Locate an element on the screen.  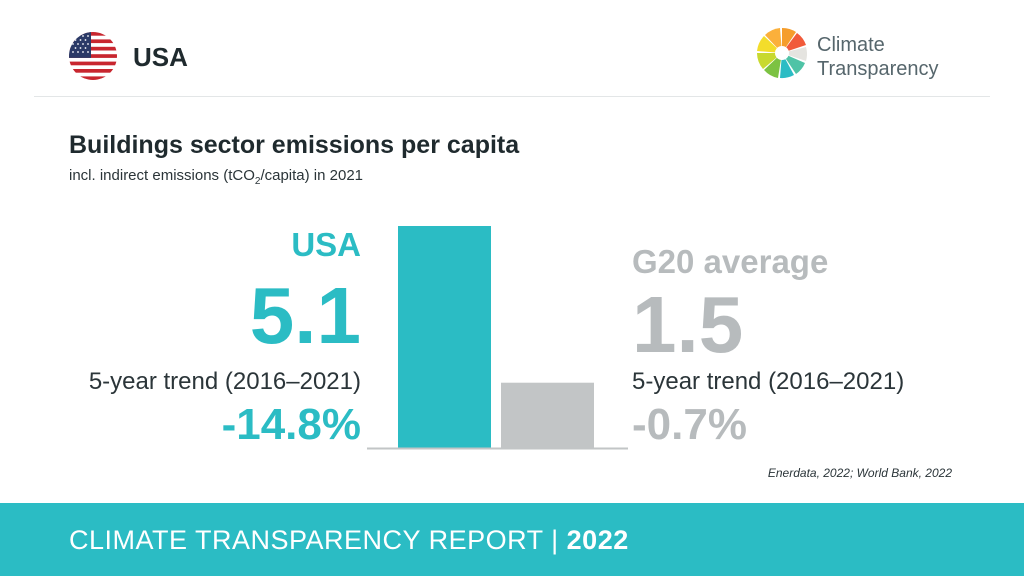
subtitle-subscript: 2 is located at coordinates (257, 181).